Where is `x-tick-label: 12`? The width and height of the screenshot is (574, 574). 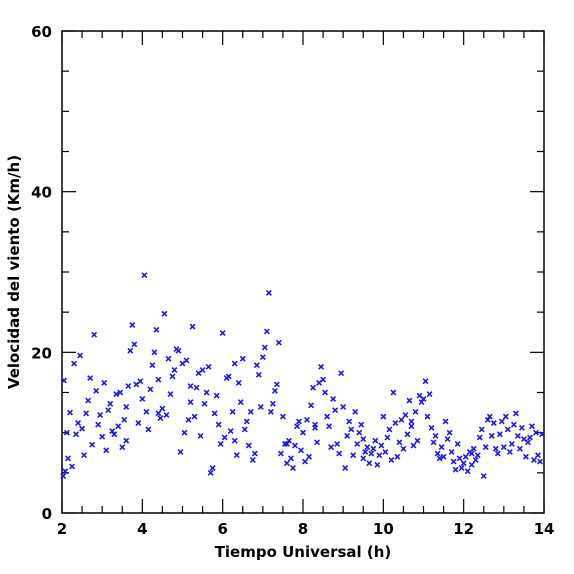 x-tick-label: 12 is located at coordinates (463, 529).